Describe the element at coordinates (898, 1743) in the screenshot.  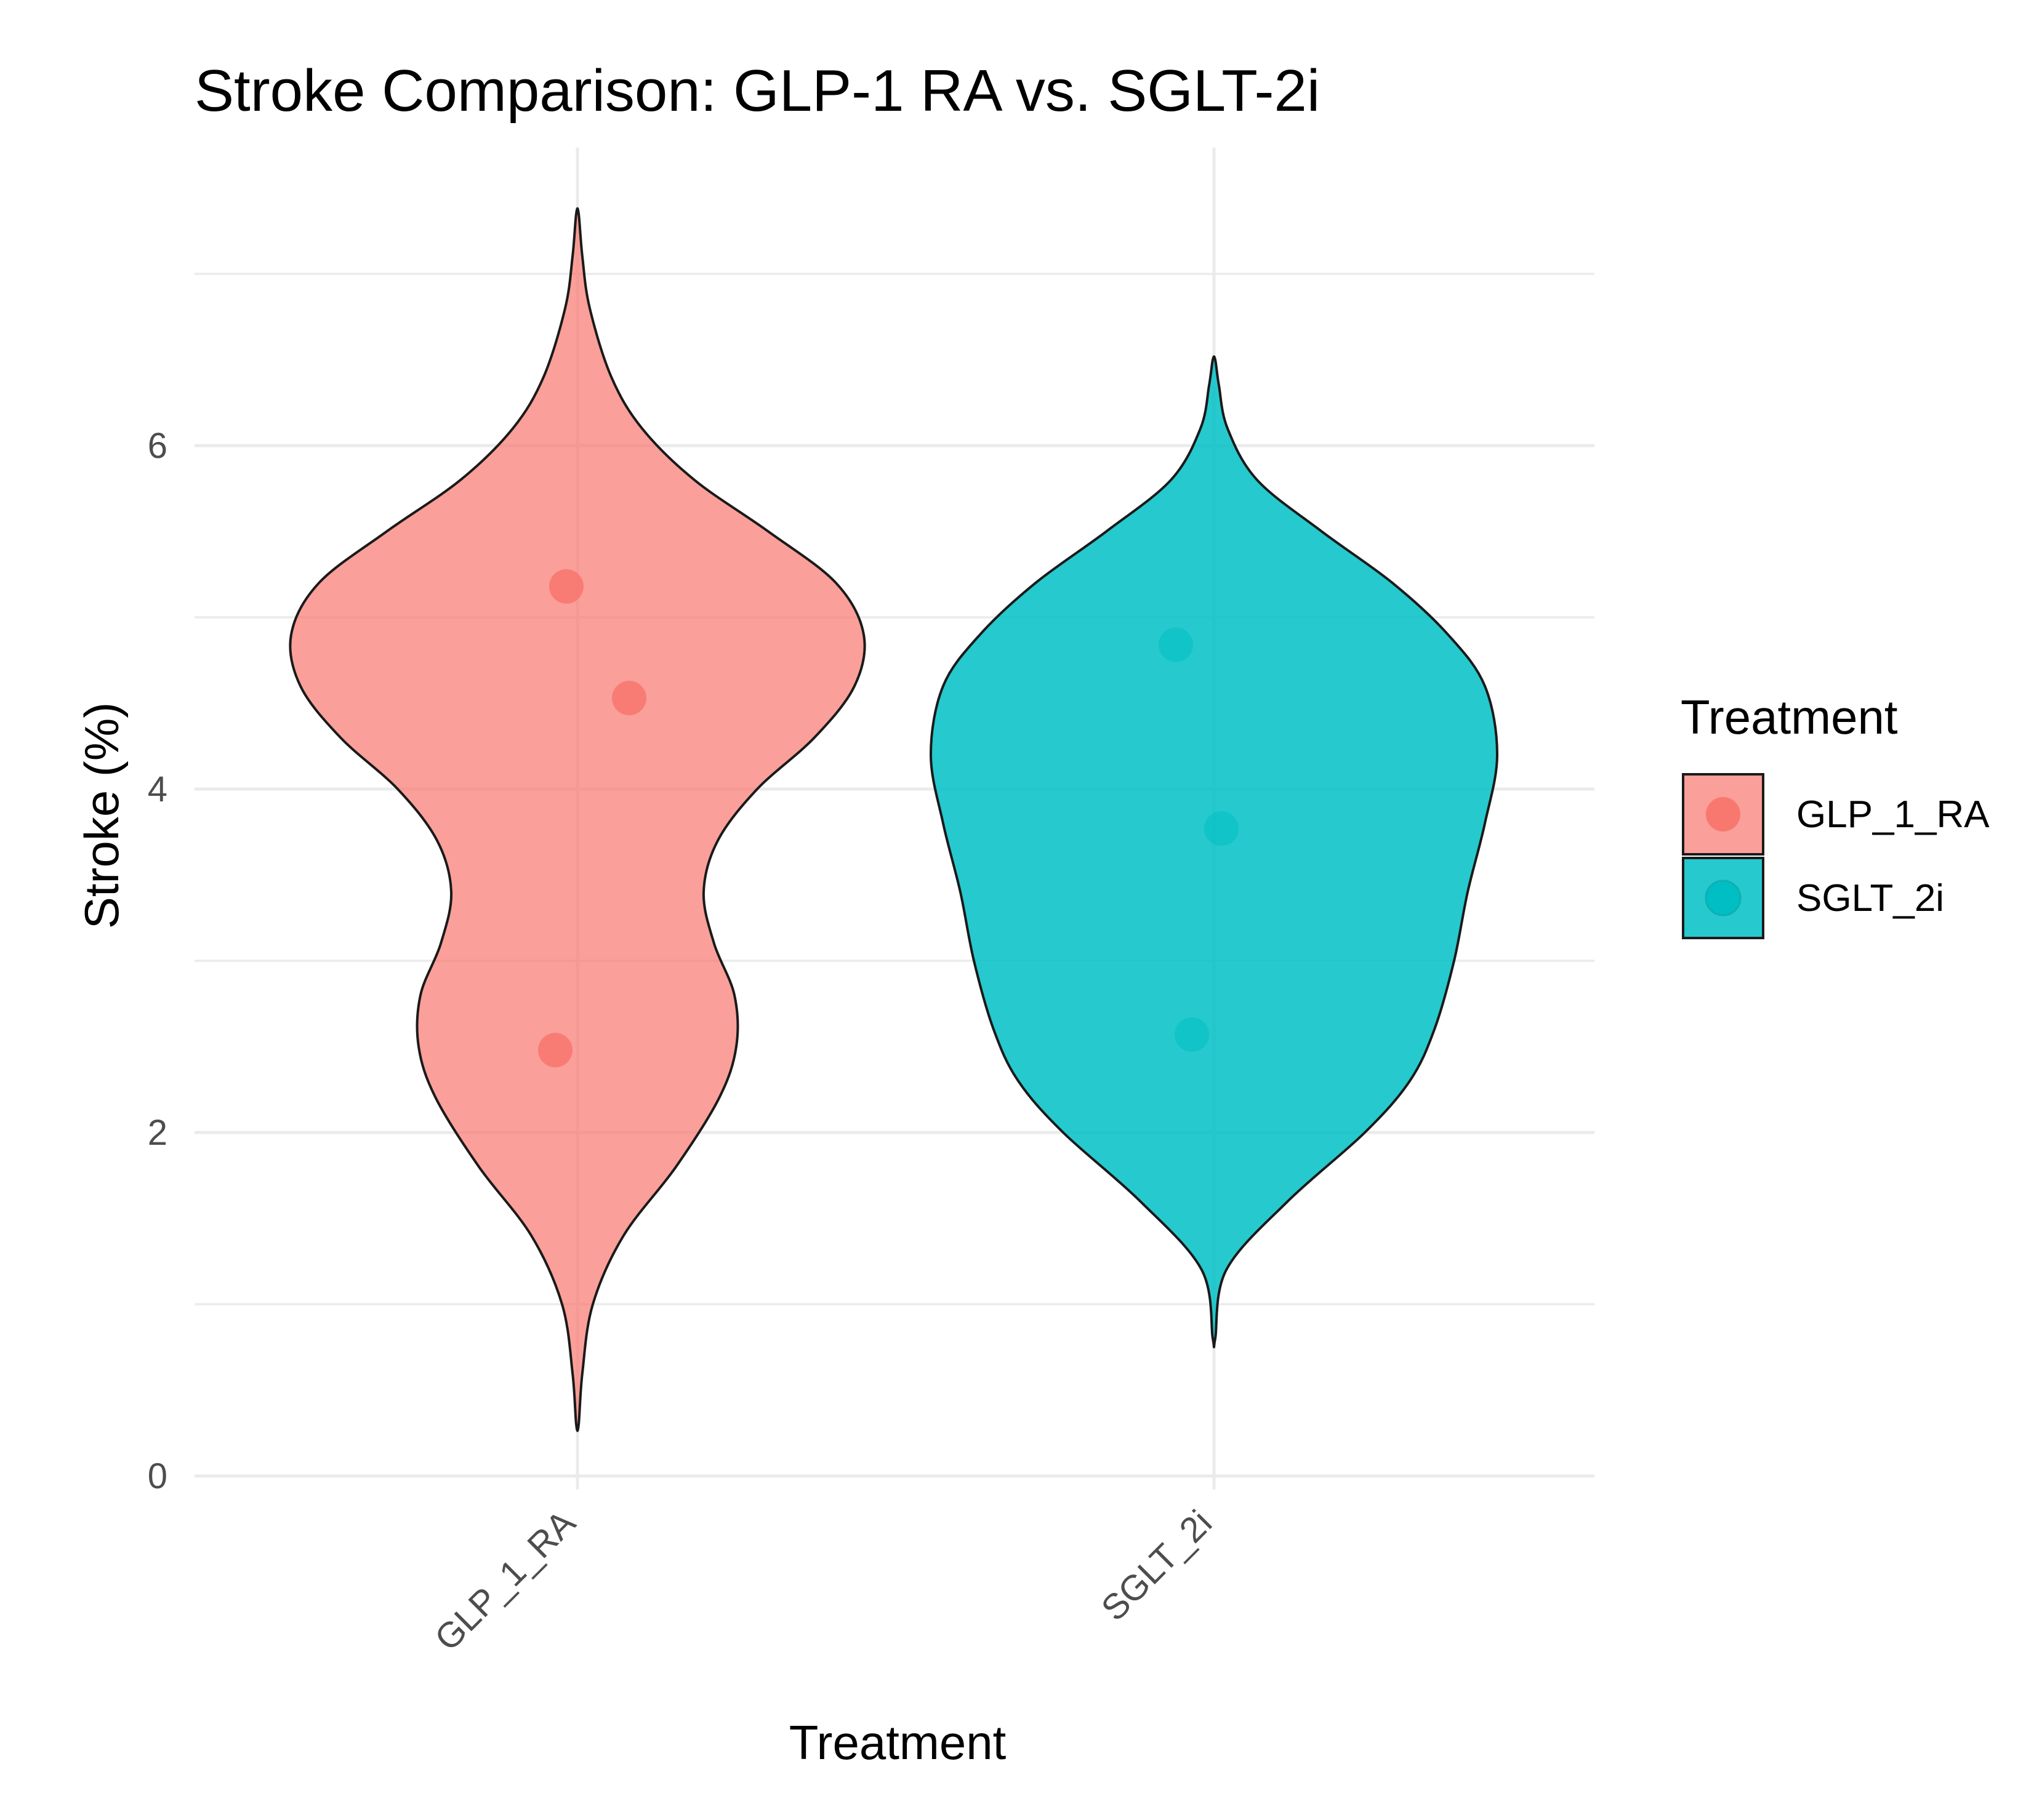
I see `x-axis-title: Treatment` at that location.